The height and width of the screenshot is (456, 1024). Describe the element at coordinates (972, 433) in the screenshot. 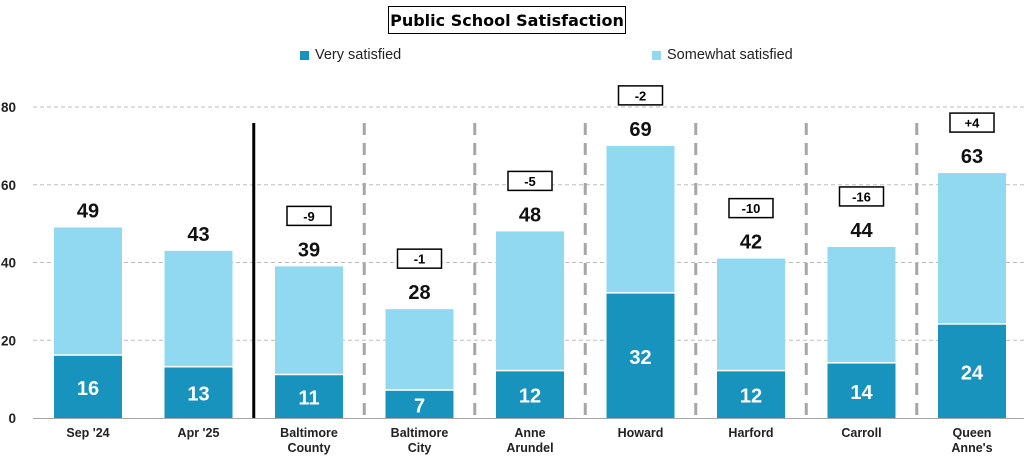

I see `x-tick-label: Queen` at that location.